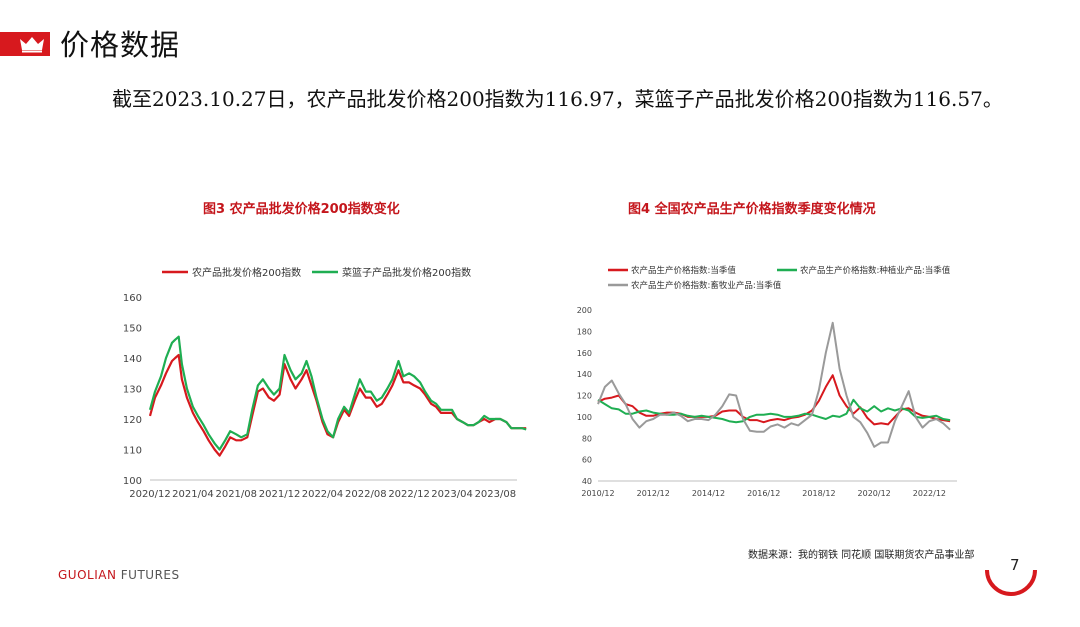 The height and width of the screenshot is (627, 1080). I want to click on x-tick-label: 2021/12, so click(280, 494).